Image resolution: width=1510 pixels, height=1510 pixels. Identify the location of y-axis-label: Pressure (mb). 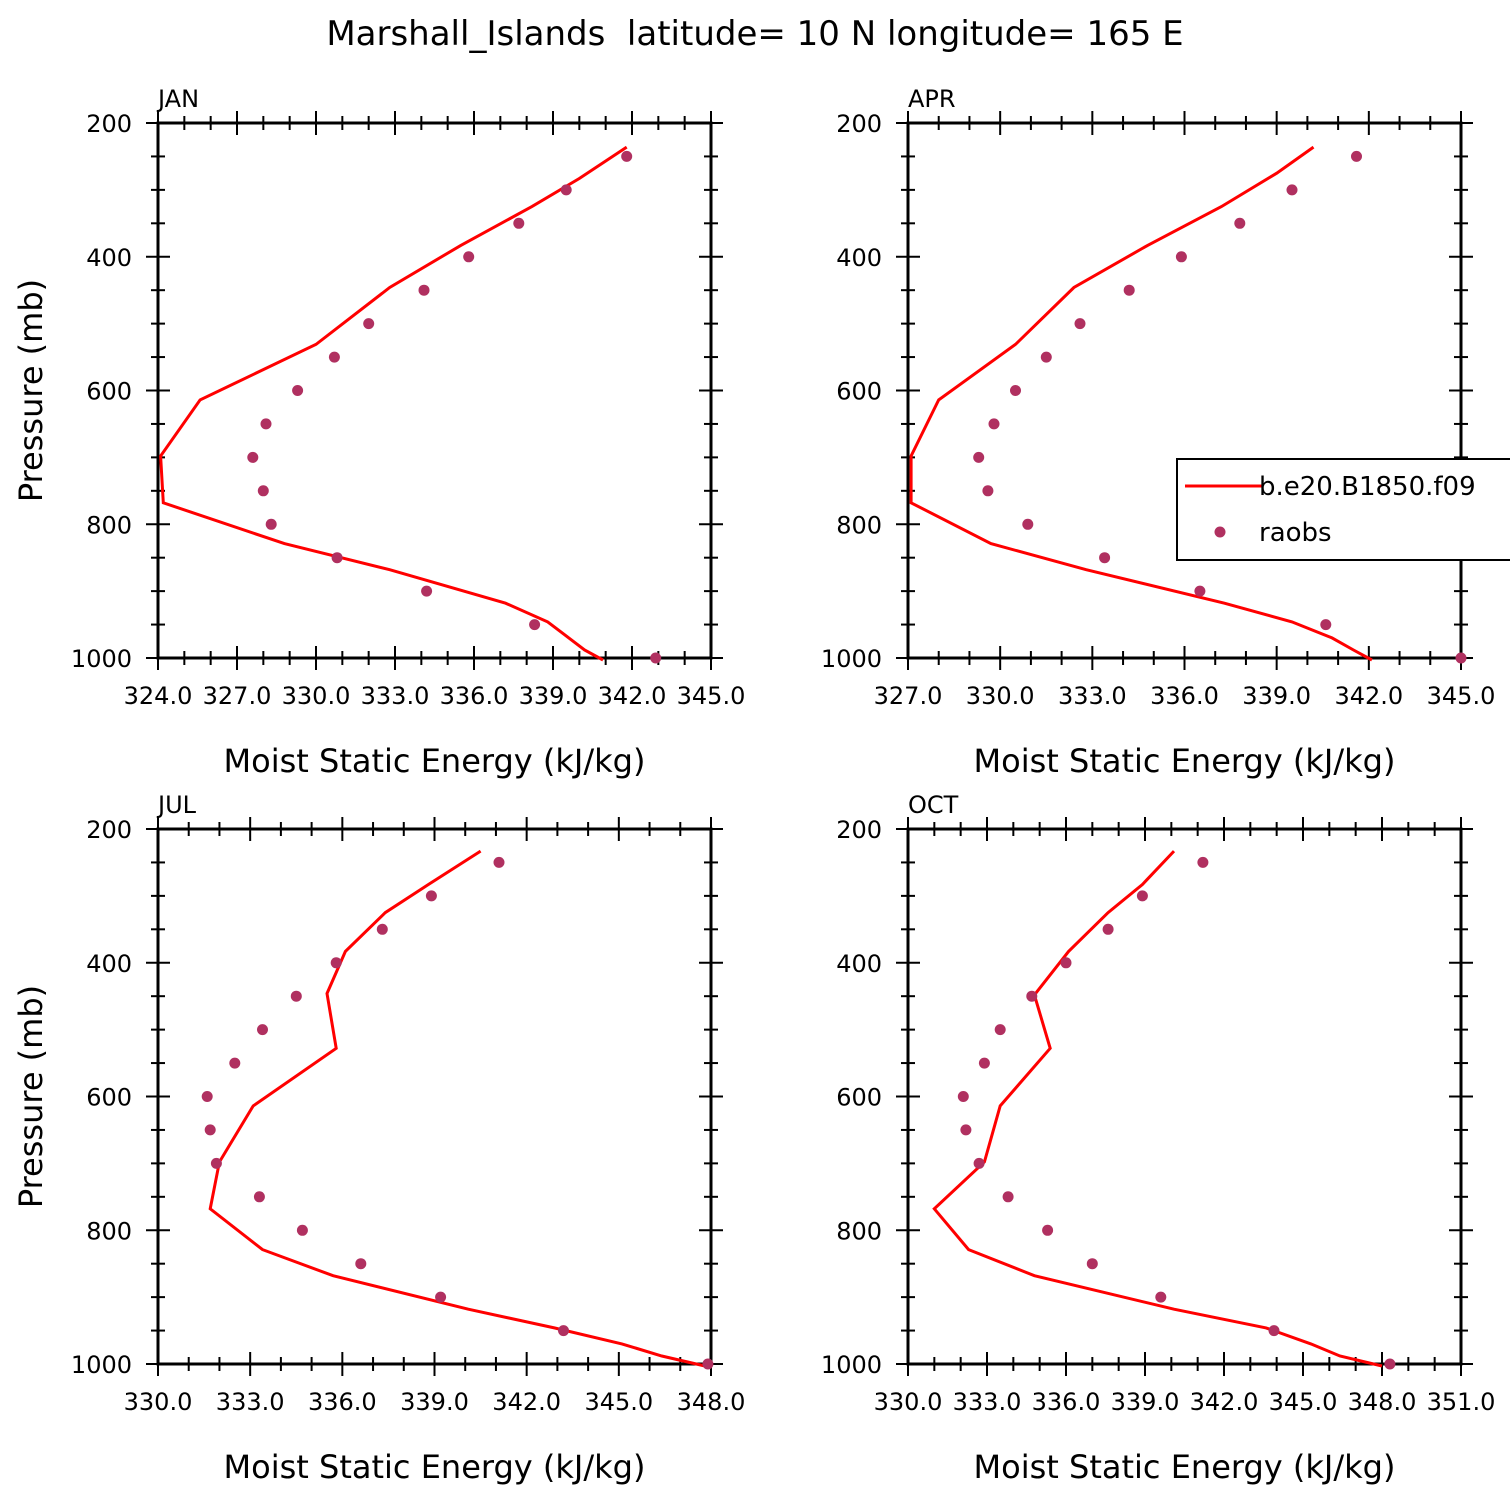
(31, 390).